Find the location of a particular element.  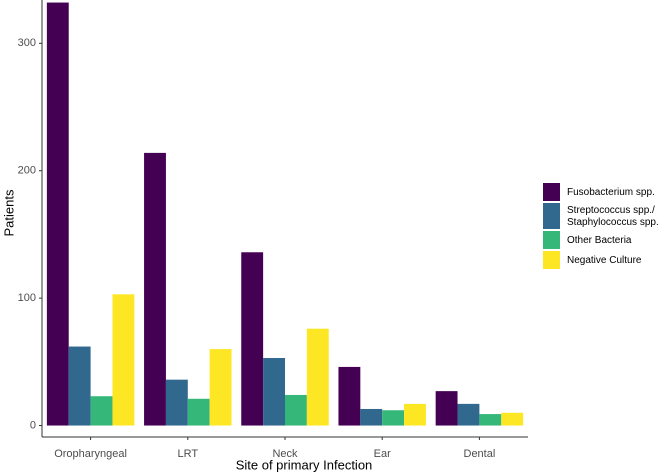

x-tick-label: Neck is located at coordinates (285, 454).